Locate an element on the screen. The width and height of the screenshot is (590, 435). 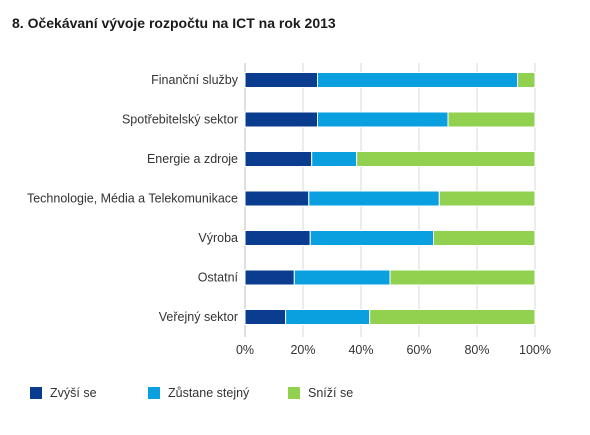
category-label: Finanční služby is located at coordinates (195, 80).